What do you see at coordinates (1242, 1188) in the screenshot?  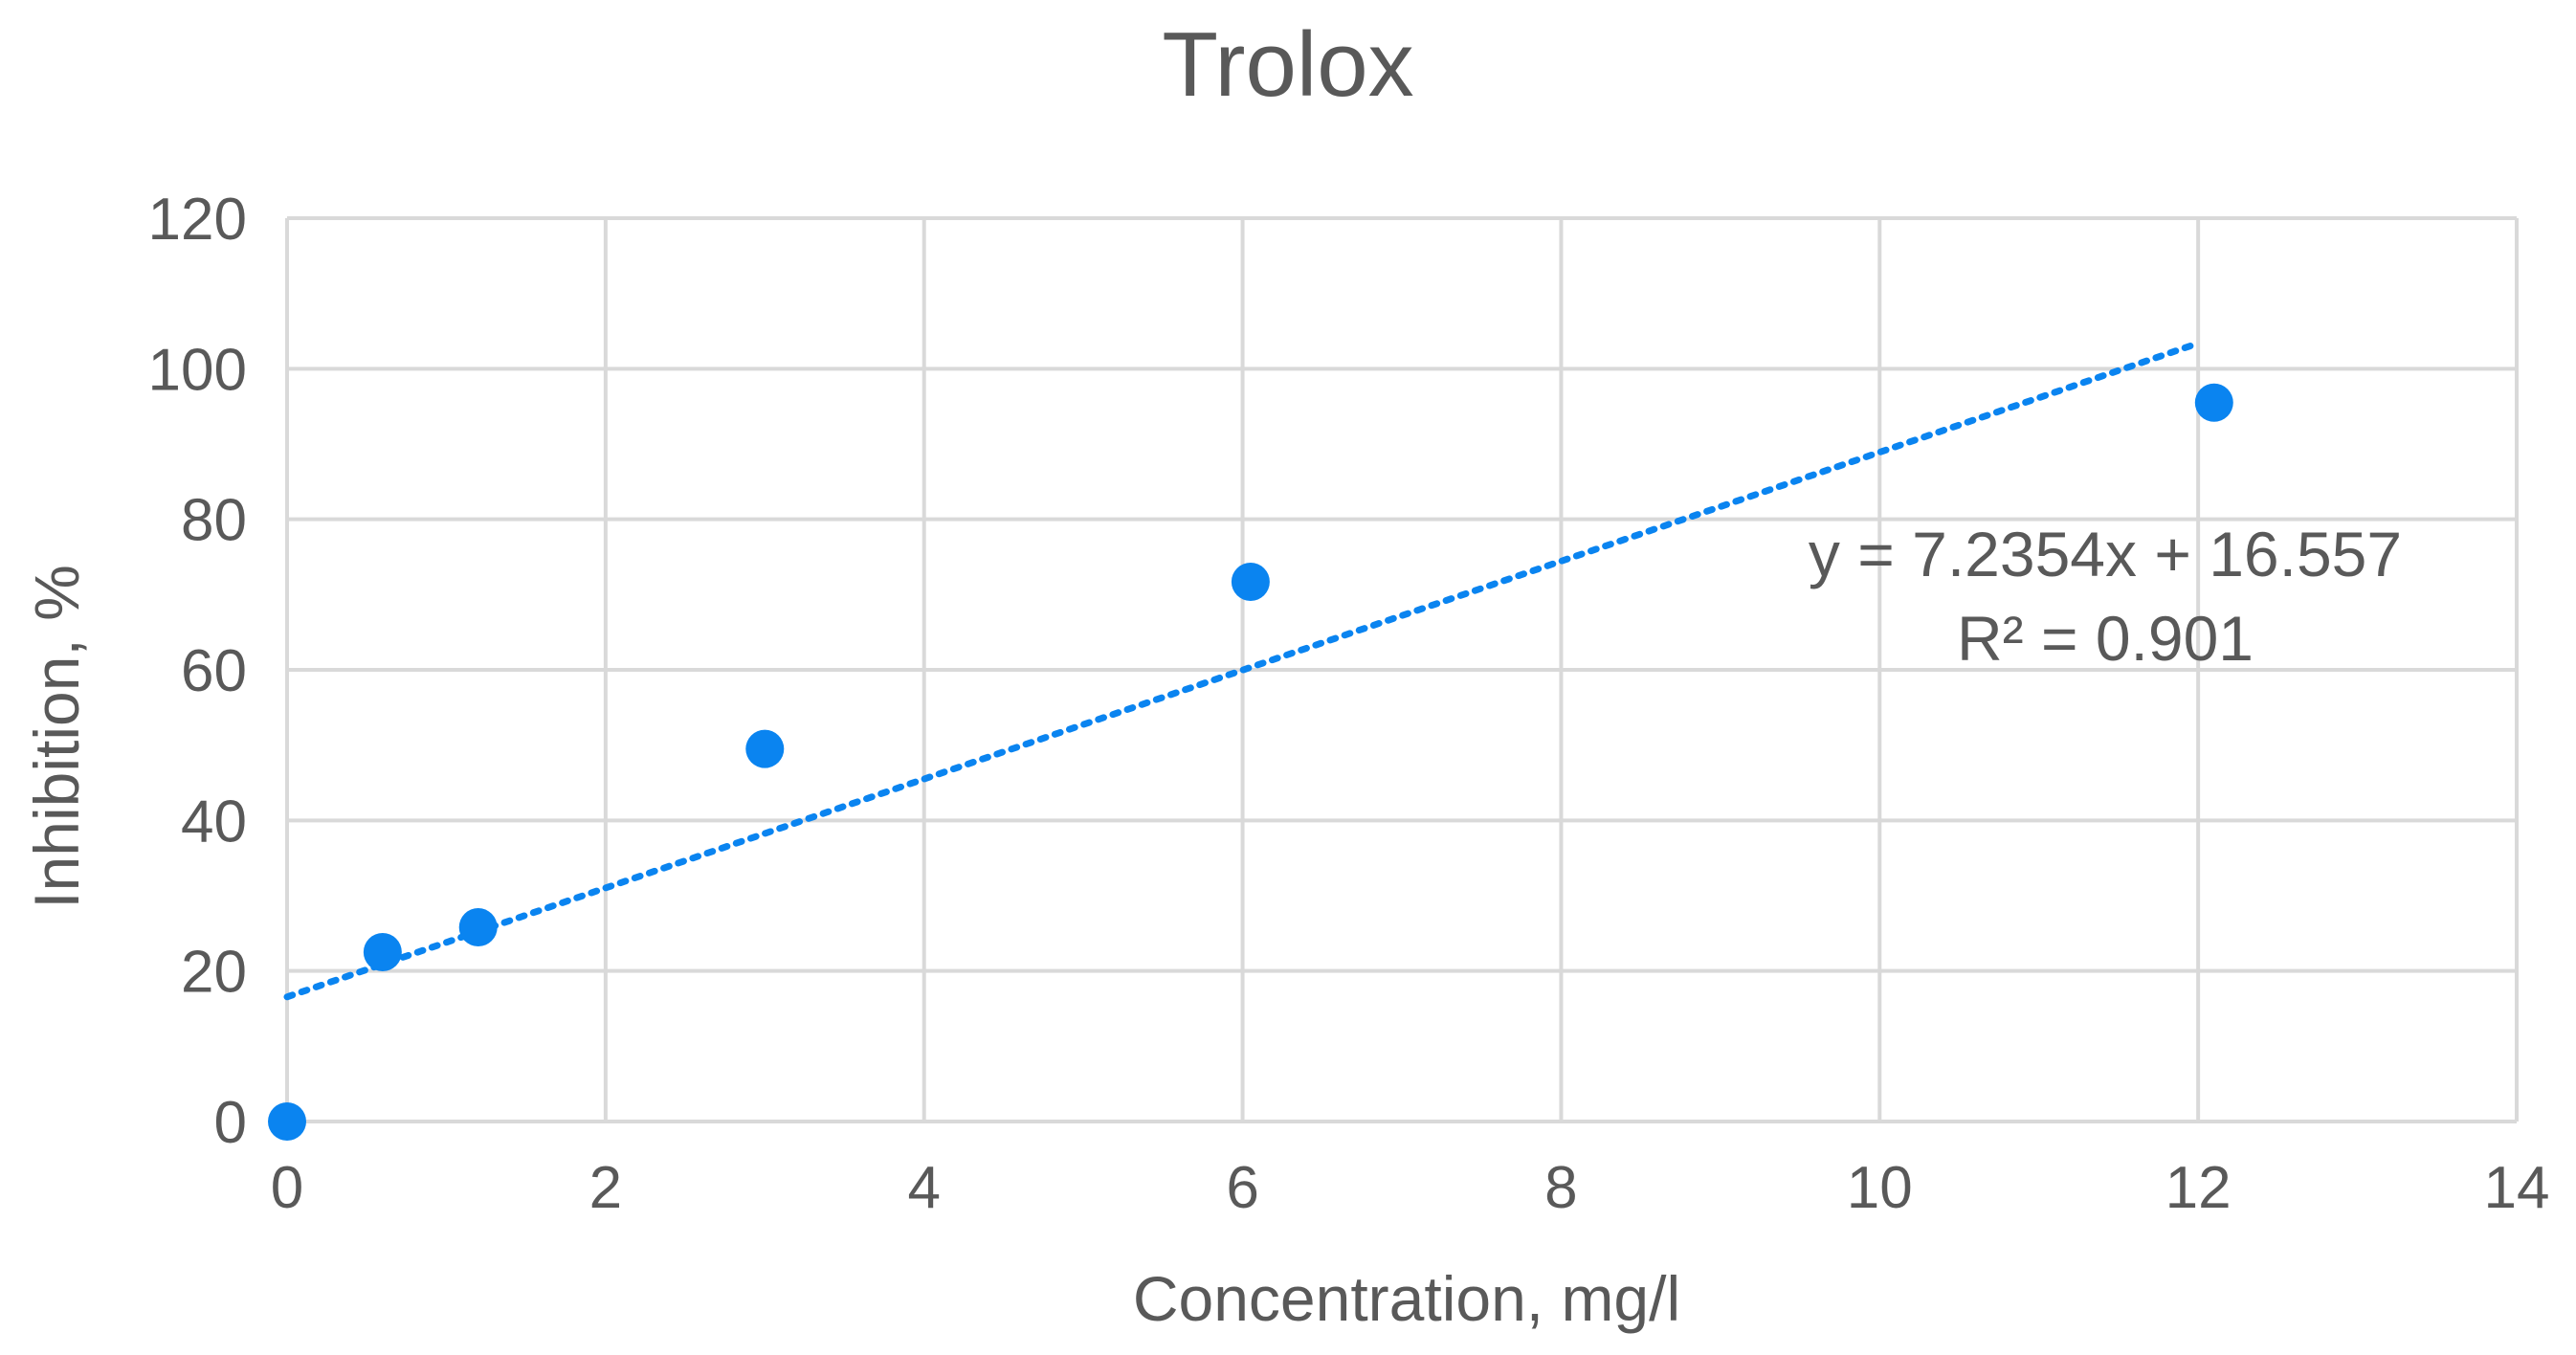 I see `x-tick-label: 6` at bounding box center [1242, 1188].